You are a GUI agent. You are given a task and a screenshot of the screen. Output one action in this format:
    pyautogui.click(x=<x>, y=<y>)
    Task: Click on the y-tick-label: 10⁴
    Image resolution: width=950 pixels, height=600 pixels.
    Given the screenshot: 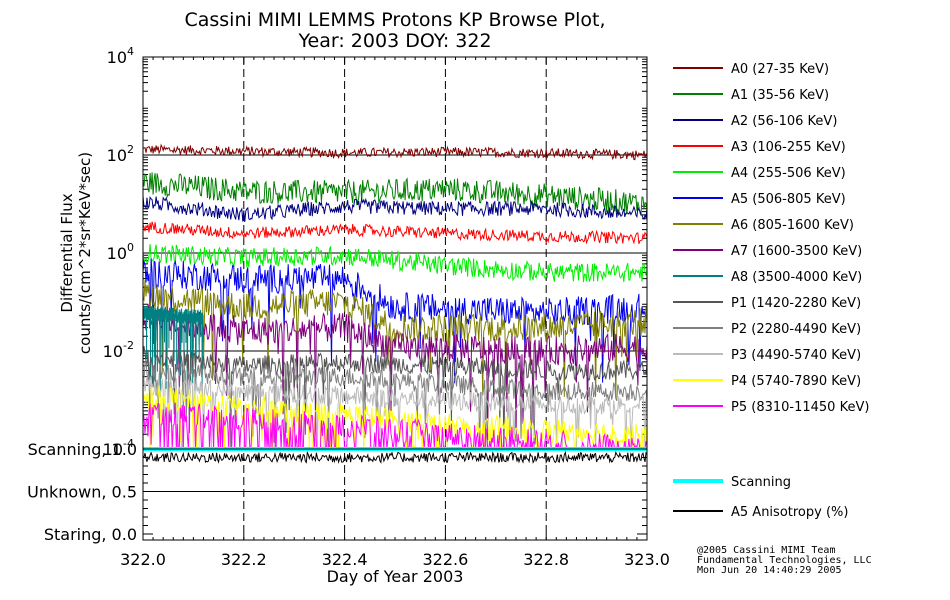 What is the action you would take?
    pyautogui.click(x=120, y=56)
    